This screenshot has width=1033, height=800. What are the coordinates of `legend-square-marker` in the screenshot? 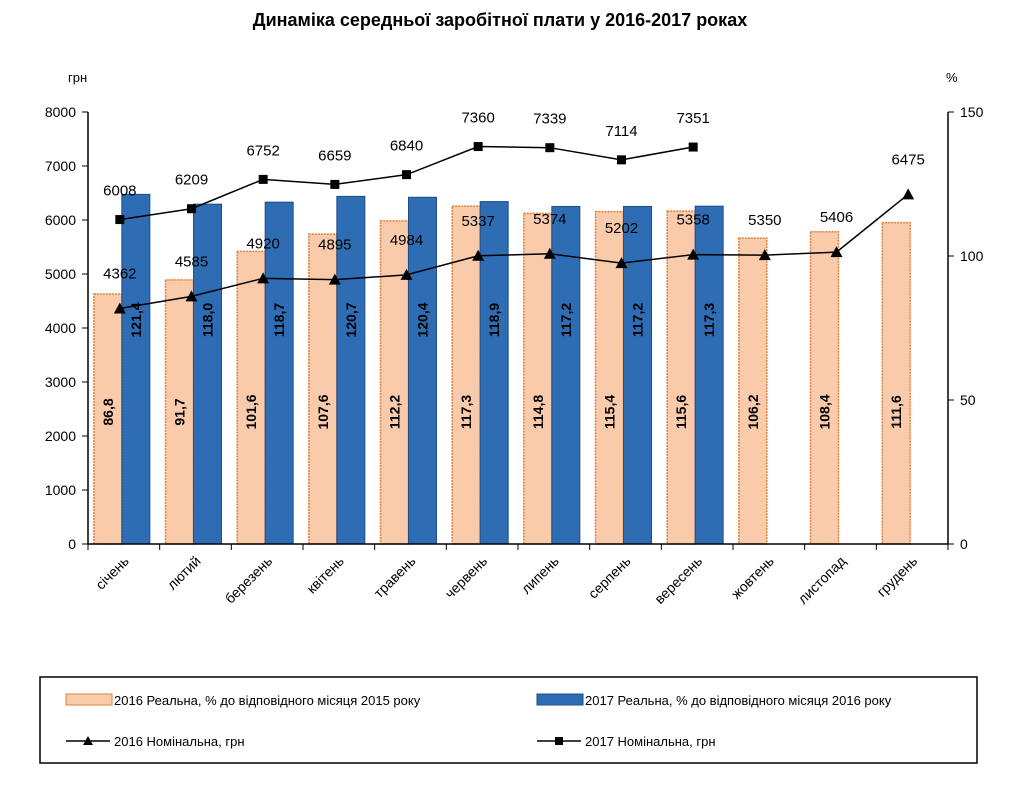 It's located at (559, 741).